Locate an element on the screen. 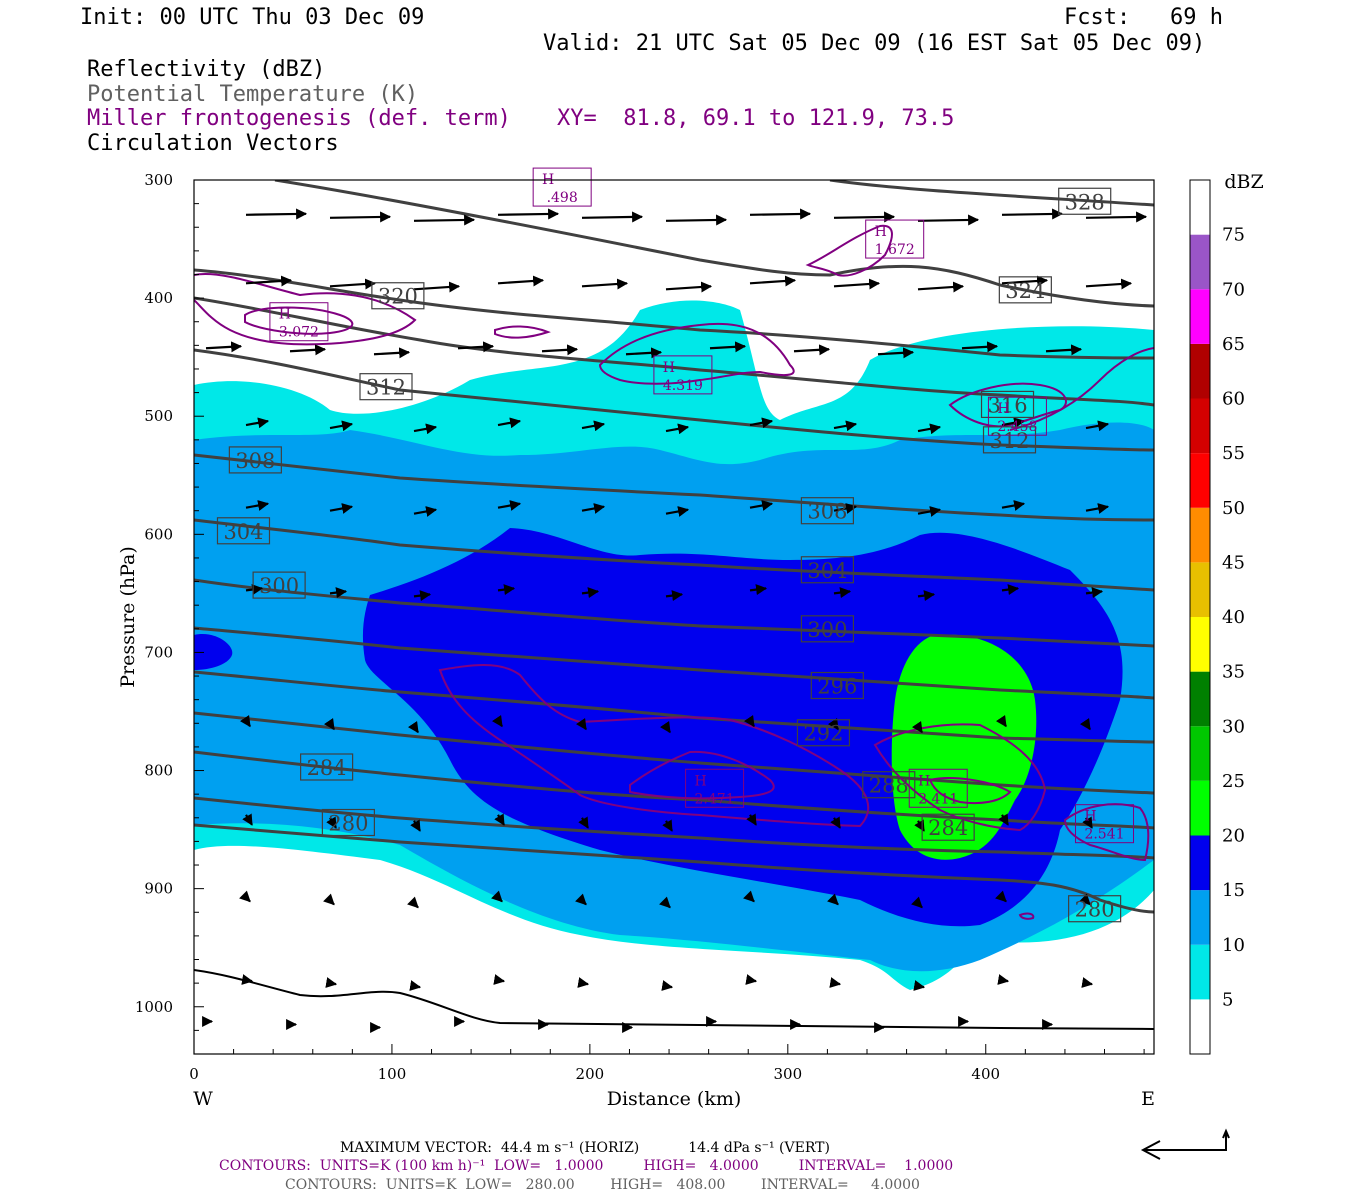 Image resolution: width=1350 pixels, height=1200 pixels. y-tick-label: 400 is located at coordinates (158, 298).